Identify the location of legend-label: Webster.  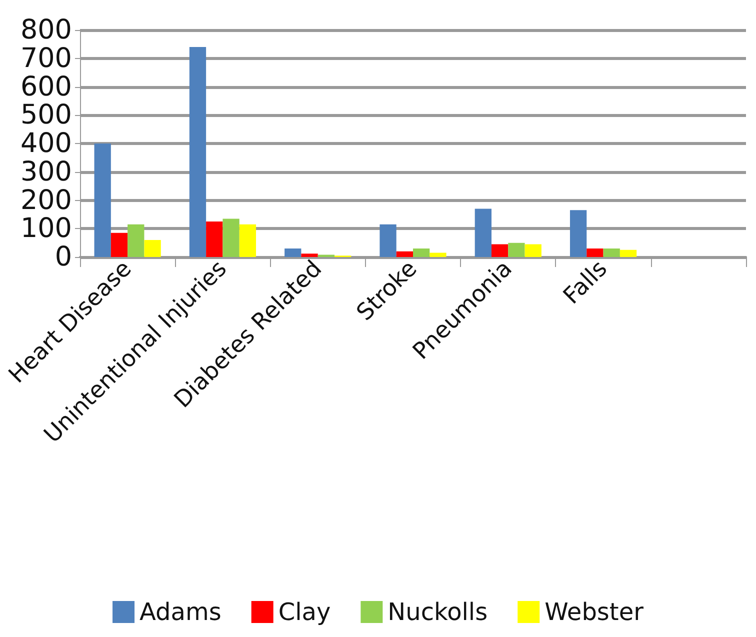
(594, 612).